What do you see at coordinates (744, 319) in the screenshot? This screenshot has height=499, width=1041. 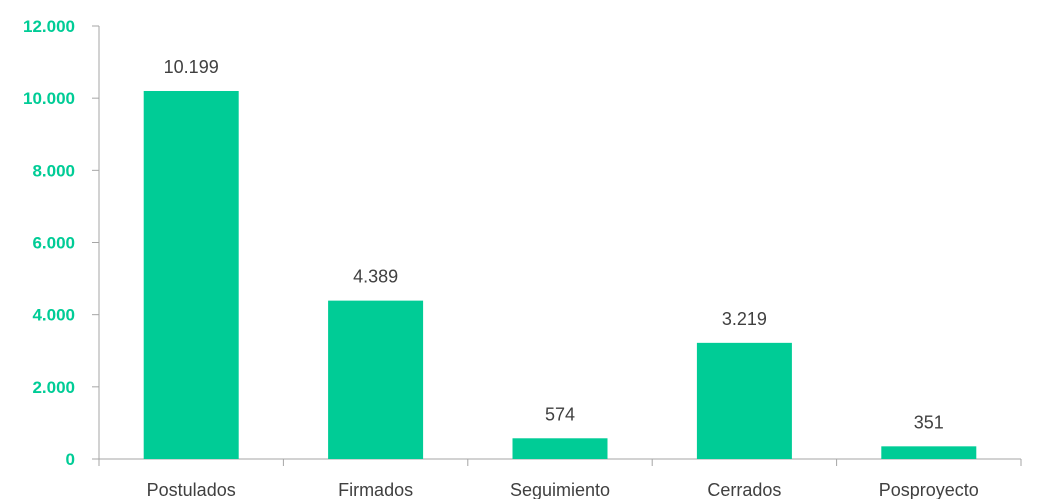 I see `data-label-cerrados: 3.219` at bounding box center [744, 319].